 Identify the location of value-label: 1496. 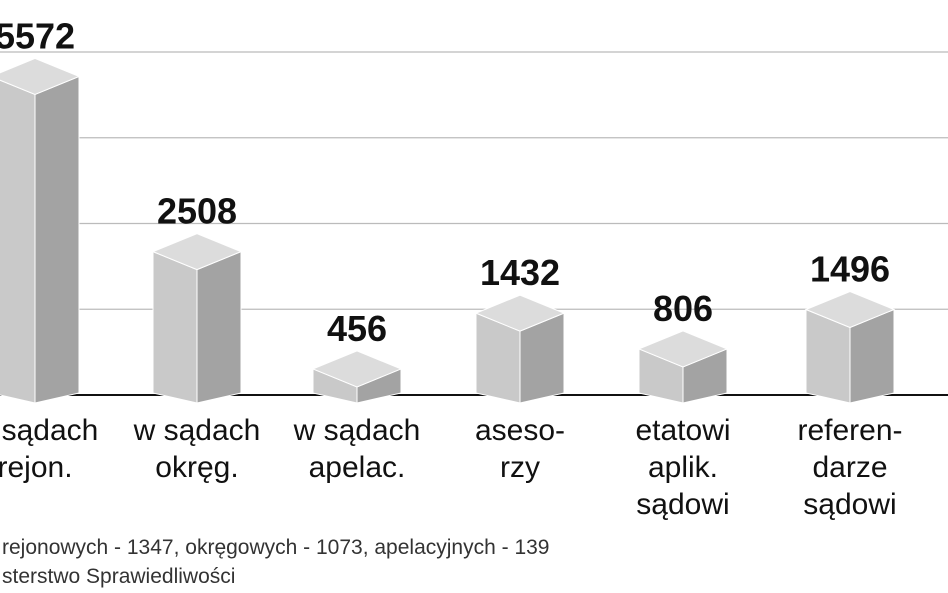
(850, 268).